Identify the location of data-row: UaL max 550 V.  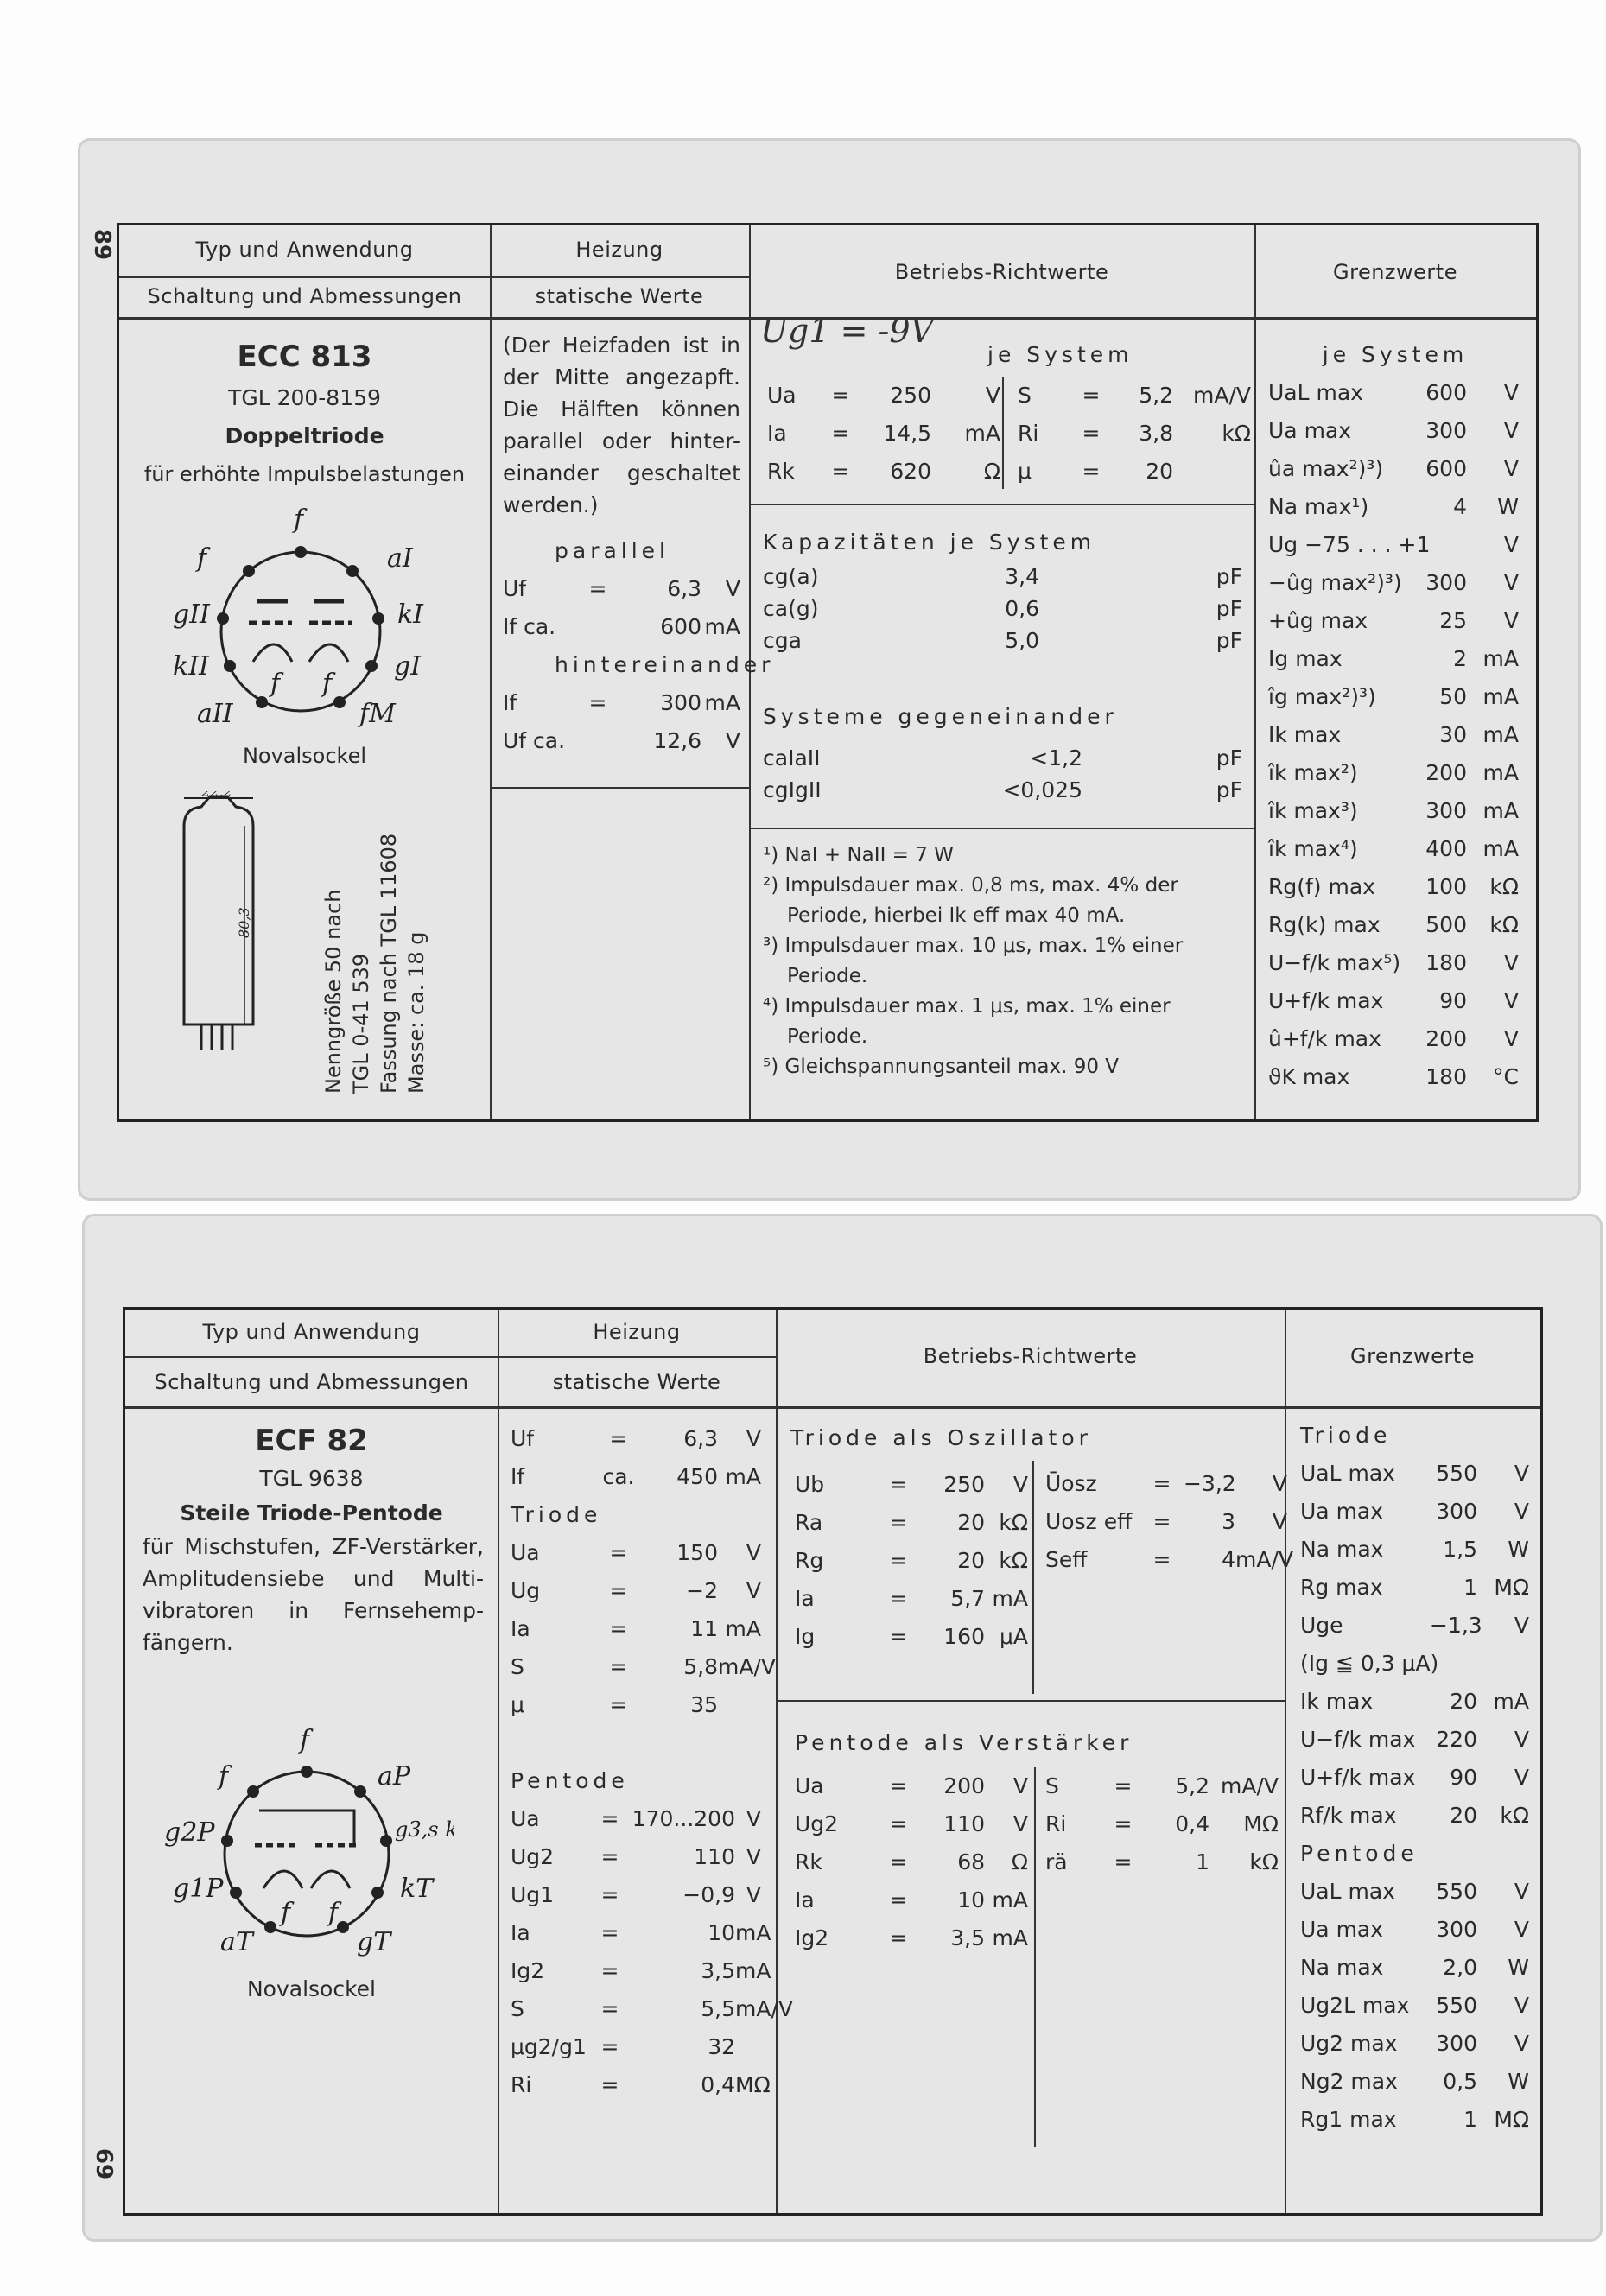
(1414, 1892).